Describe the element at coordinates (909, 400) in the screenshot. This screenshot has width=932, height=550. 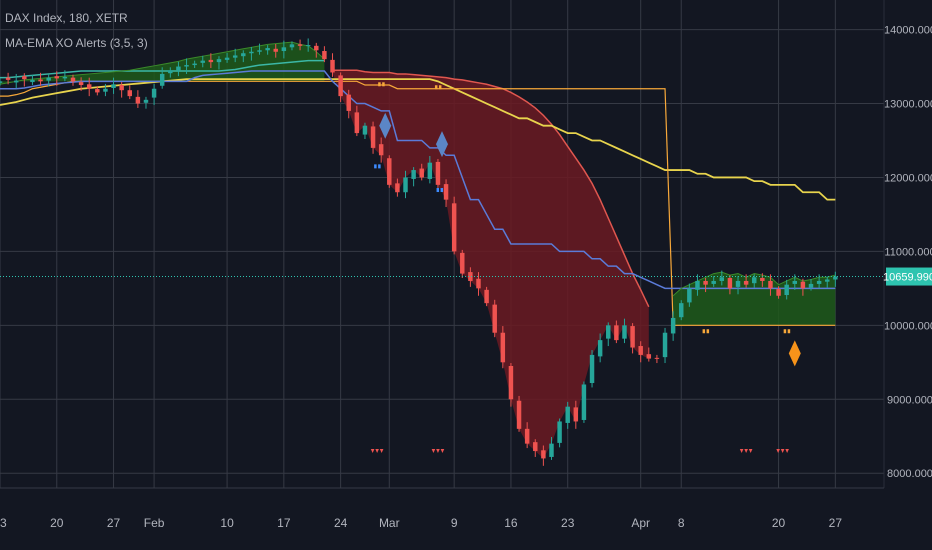
I see `price-tick-label: 9000.000` at that location.